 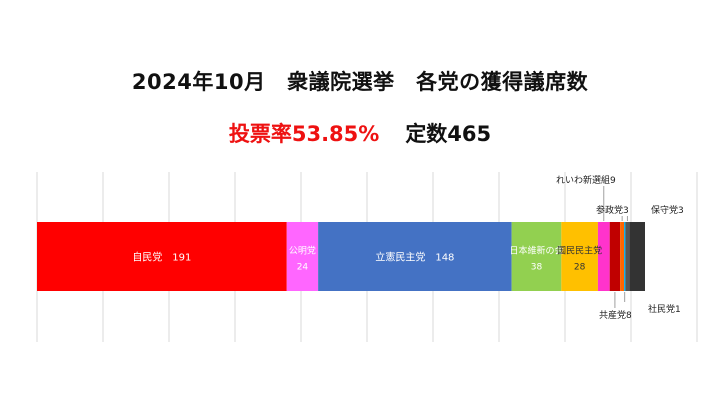 I want to click on data-label-0: 自民党 191, so click(x=161, y=257).